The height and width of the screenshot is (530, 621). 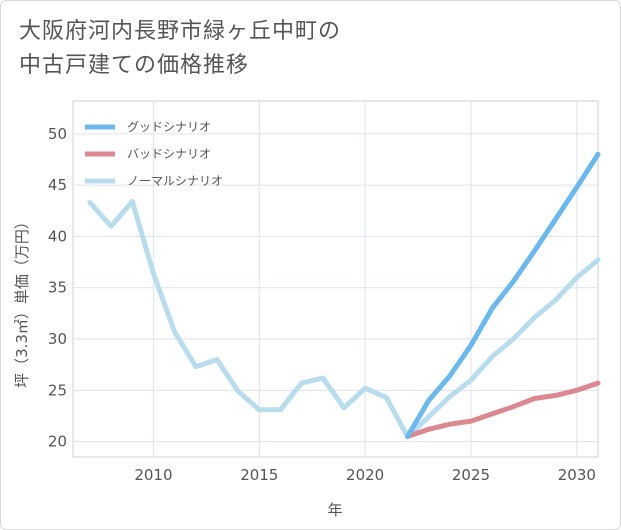 I want to click on x-tick-label: 2020, so click(x=365, y=475).